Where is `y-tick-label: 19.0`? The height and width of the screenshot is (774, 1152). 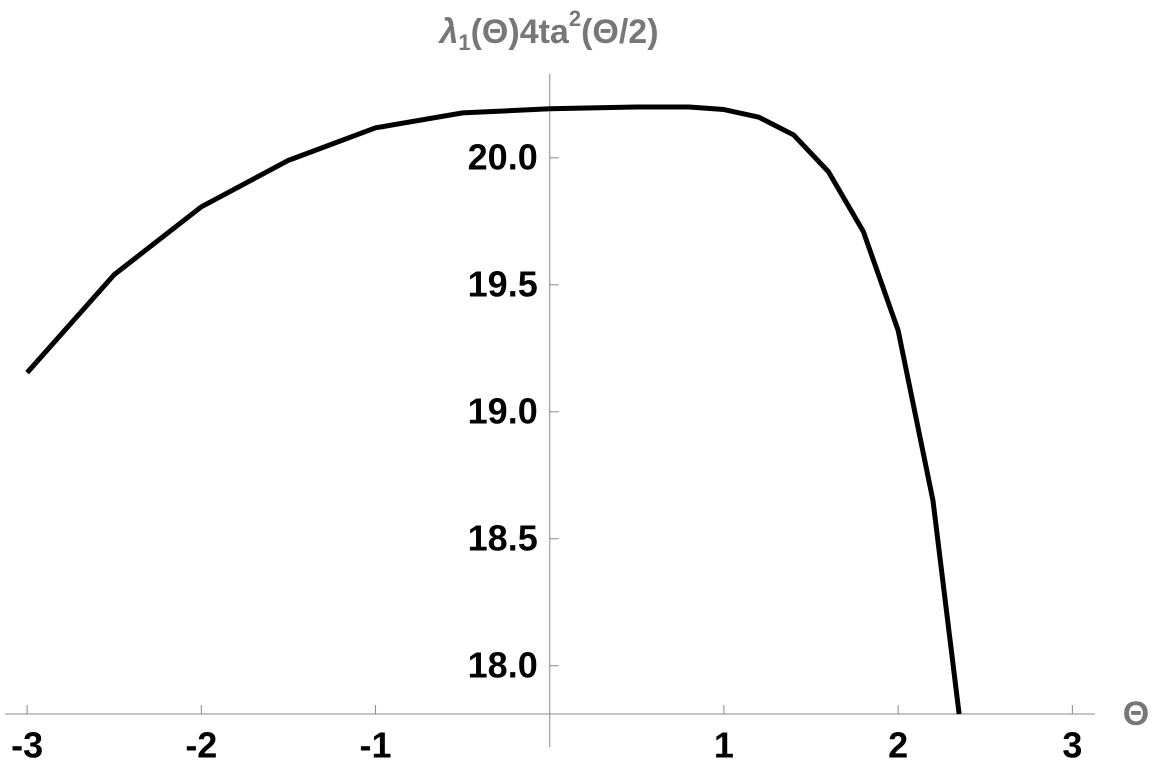
y-tick-label: 19.0 is located at coordinates (503, 410).